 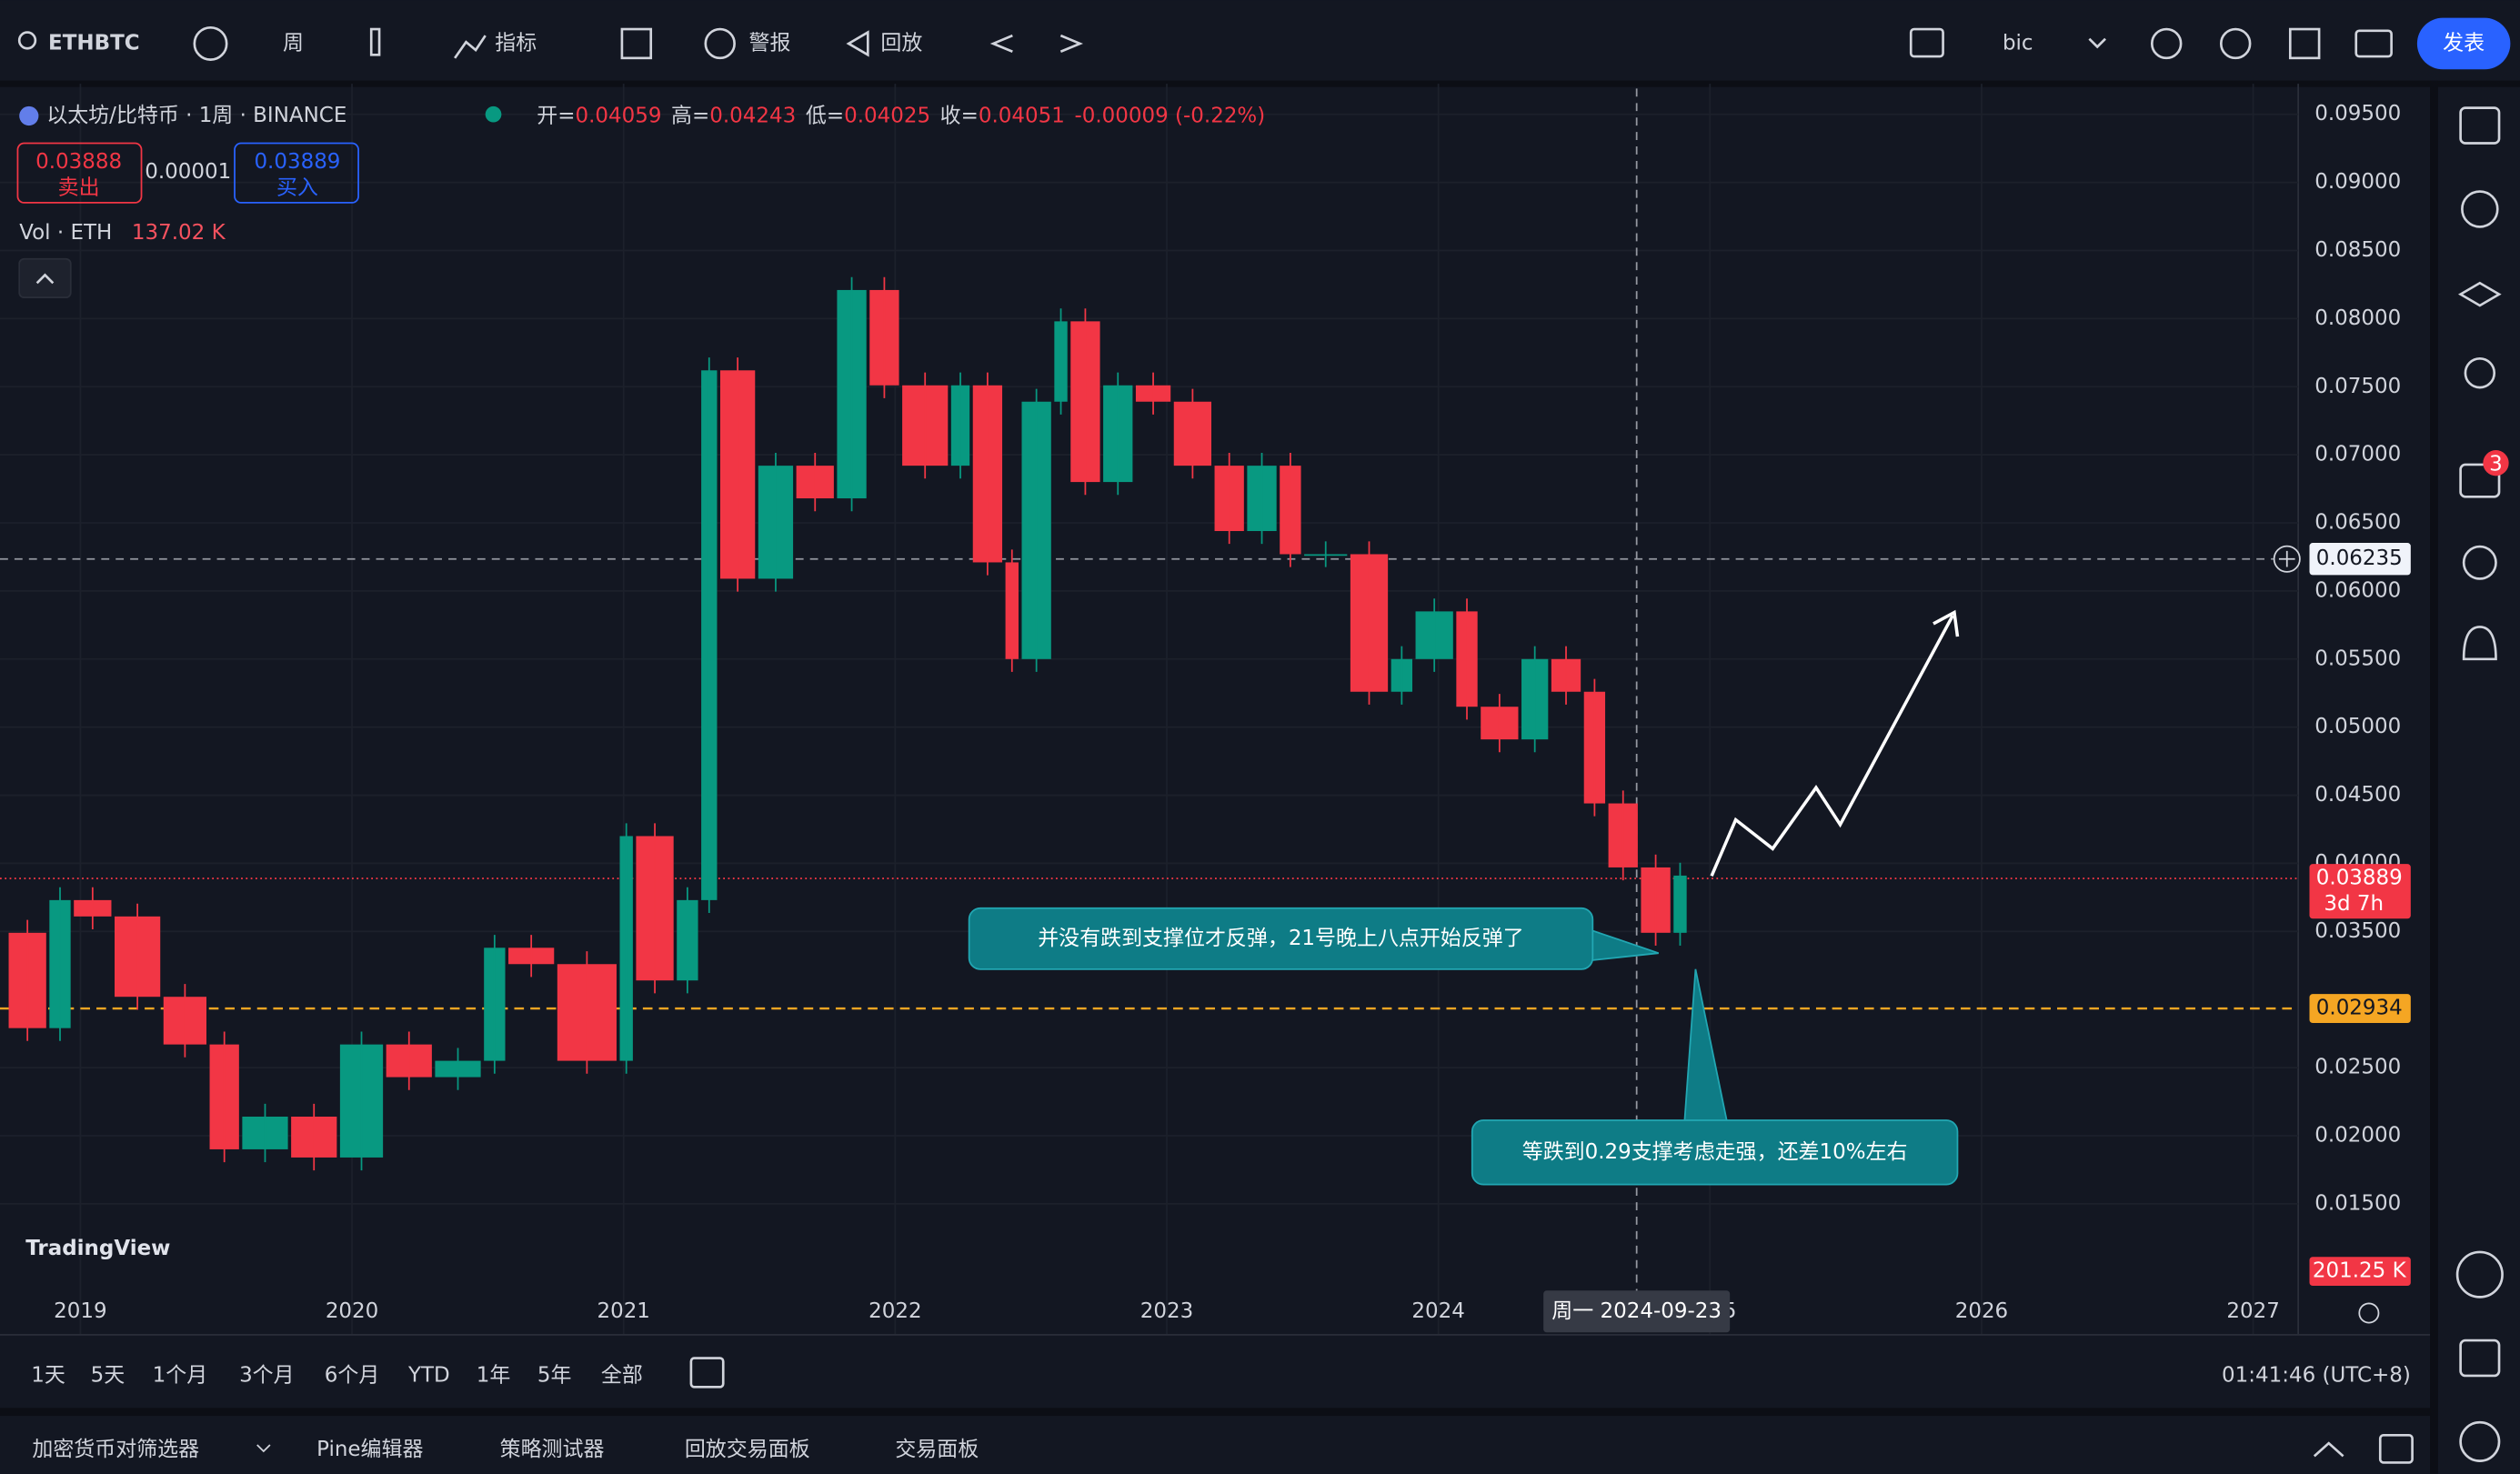 What do you see at coordinates (2305, 43) in the screenshot?
I see `fullscreen` at bounding box center [2305, 43].